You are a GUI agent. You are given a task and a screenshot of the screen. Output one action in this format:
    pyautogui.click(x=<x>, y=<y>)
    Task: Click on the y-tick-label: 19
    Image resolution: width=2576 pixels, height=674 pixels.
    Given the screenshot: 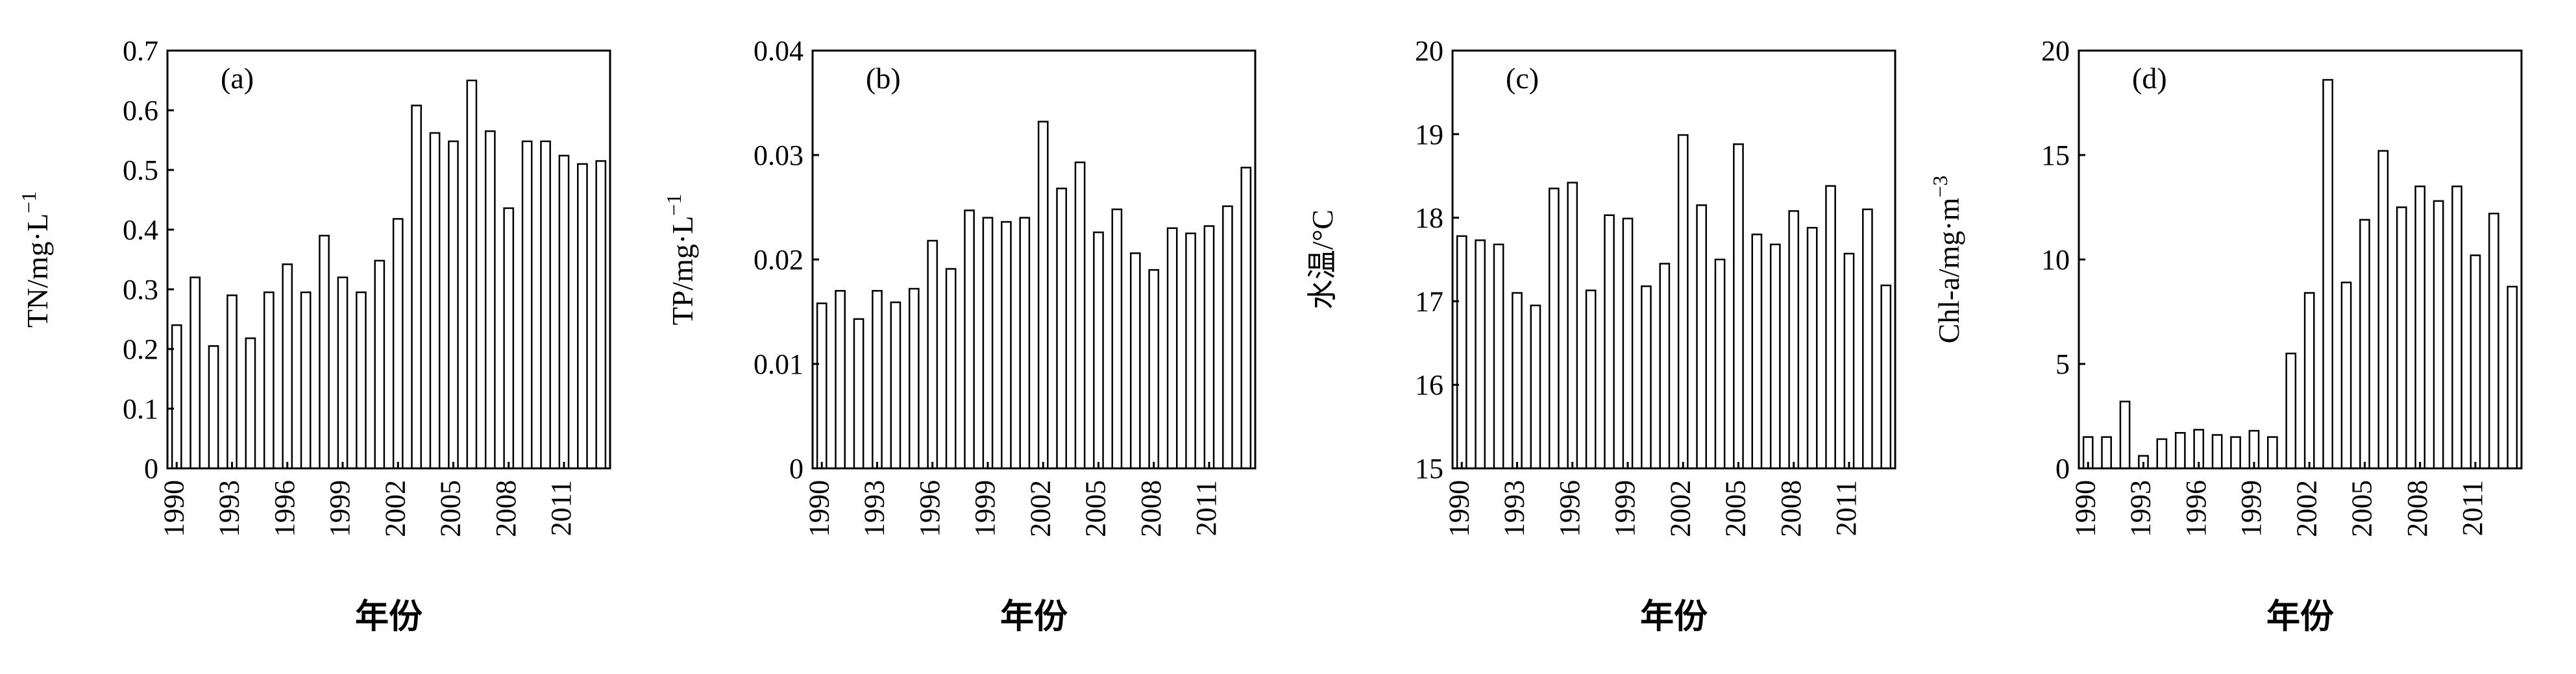 What is the action you would take?
    pyautogui.click(x=1429, y=134)
    